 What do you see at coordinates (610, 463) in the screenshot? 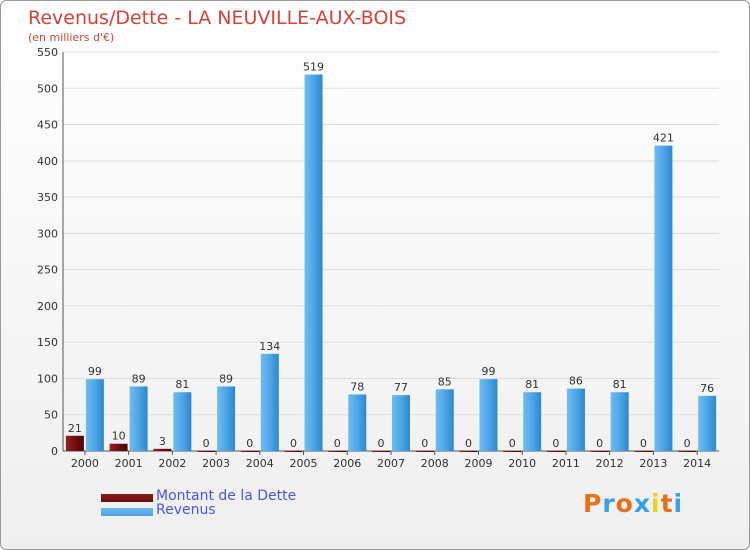
I see `x-tick-label: 2012` at bounding box center [610, 463].